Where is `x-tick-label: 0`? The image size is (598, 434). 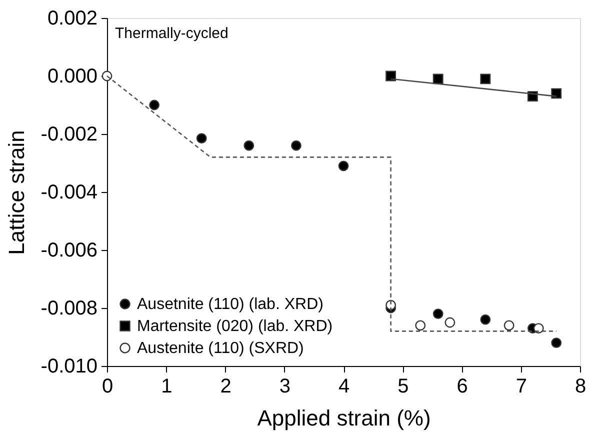
x-tick-label: 0 is located at coordinates (108, 387).